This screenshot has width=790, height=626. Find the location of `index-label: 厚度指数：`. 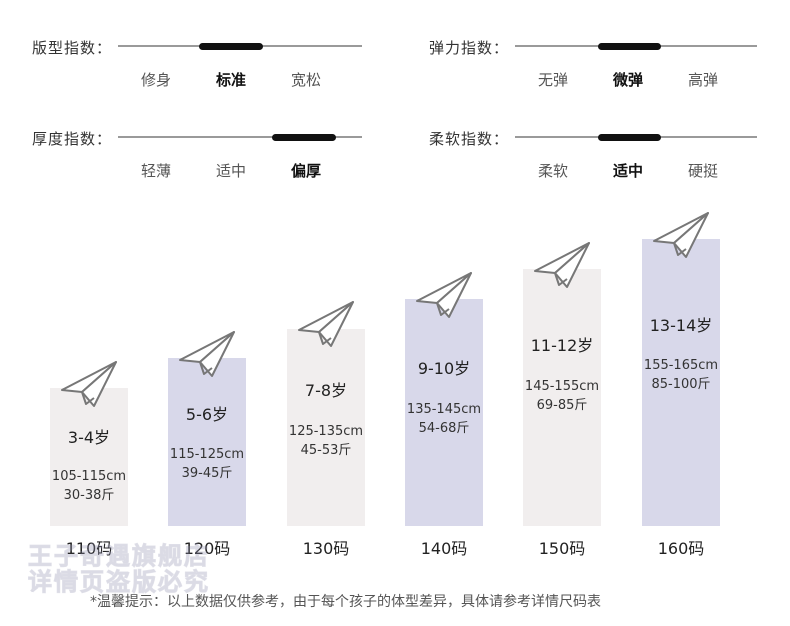

index-label: 厚度指数： is located at coordinates (72, 139).